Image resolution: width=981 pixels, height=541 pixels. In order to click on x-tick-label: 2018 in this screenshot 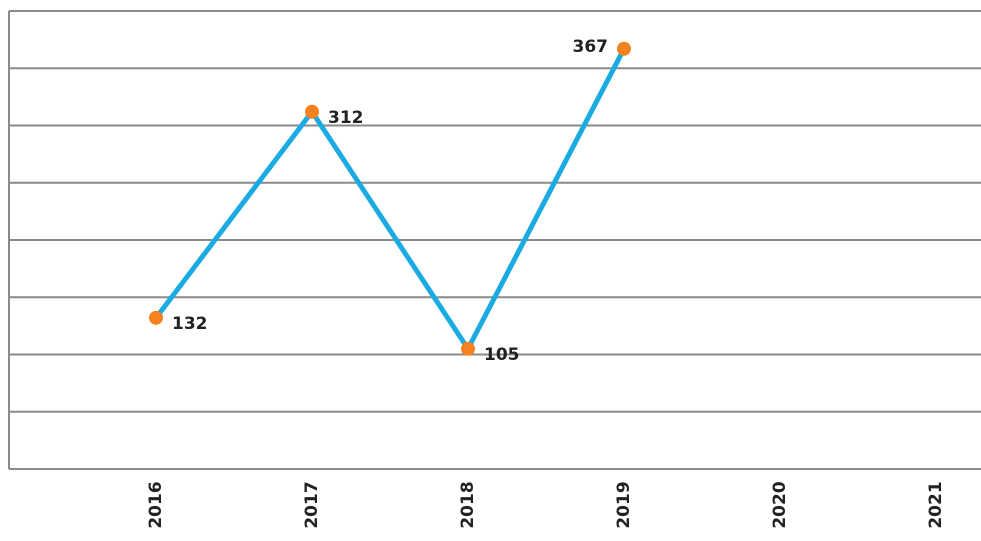, I will do `click(468, 504)`.